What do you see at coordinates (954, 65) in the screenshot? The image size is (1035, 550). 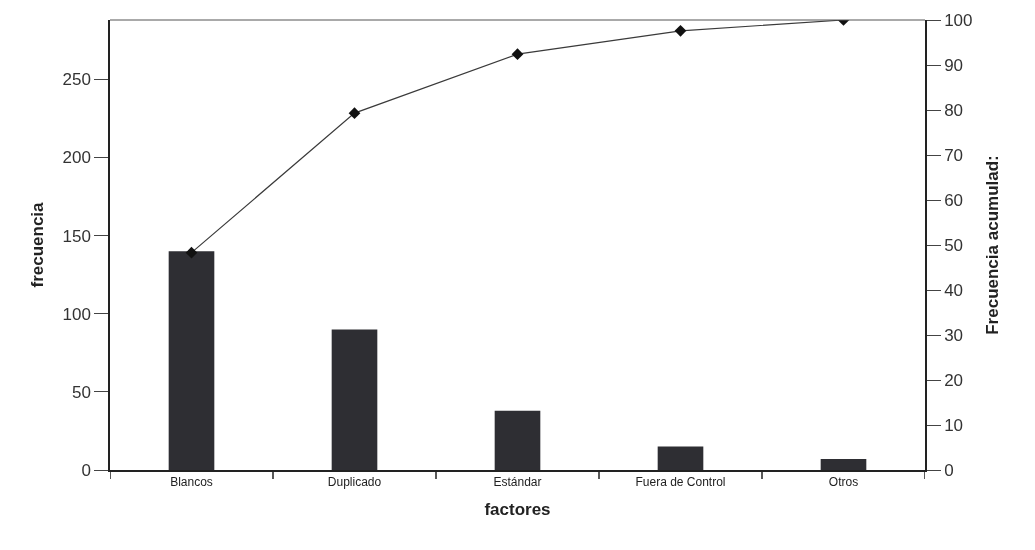 I see `y2-tick-label: 90` at bounding box center [954, 65].